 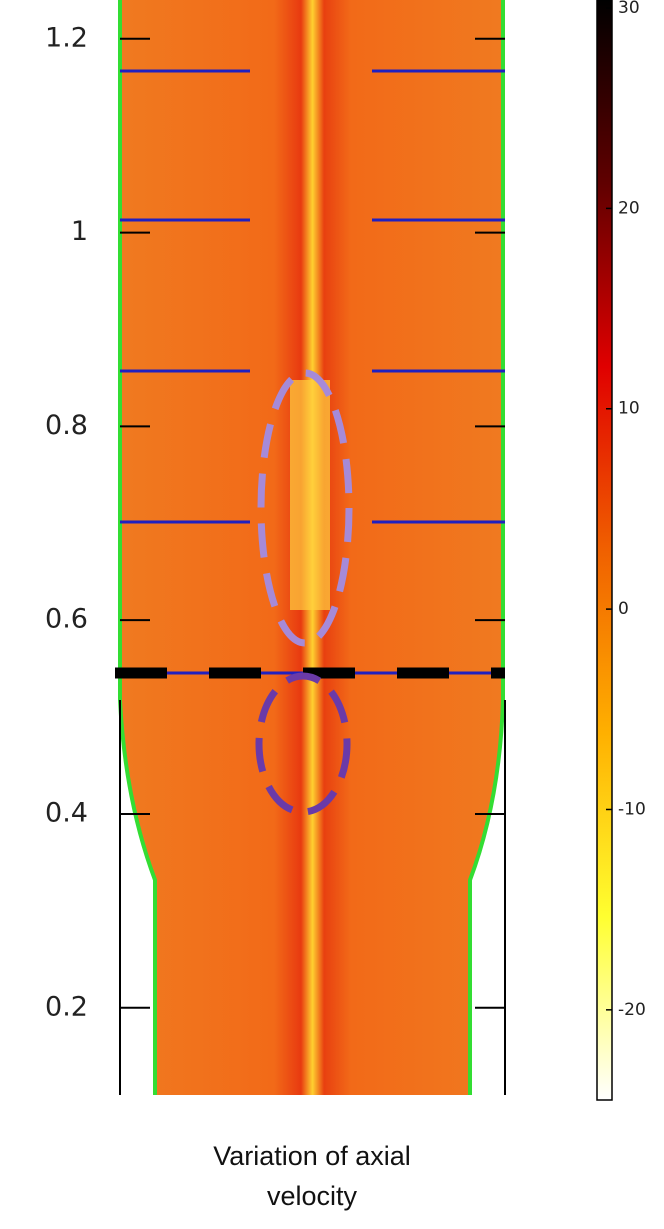 I want to click on wall-right, so click(x=486, y=547).